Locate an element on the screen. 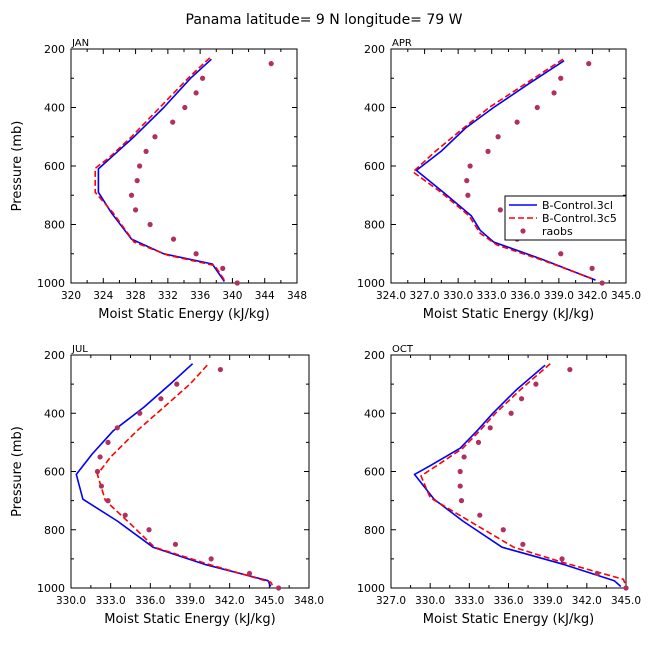 This screenshot has width=648, height=648. x-tick-label: 327.0 is located at coordinates (391, 601).